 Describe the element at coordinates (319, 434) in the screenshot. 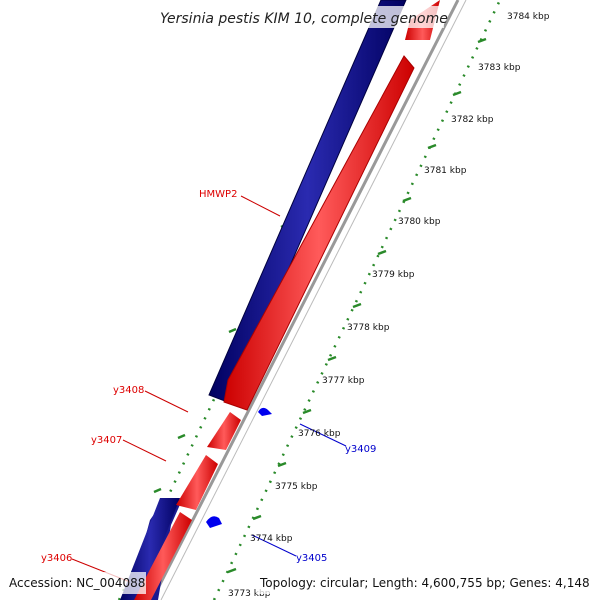

I see `scale-label: 3776 kbp` at that location.